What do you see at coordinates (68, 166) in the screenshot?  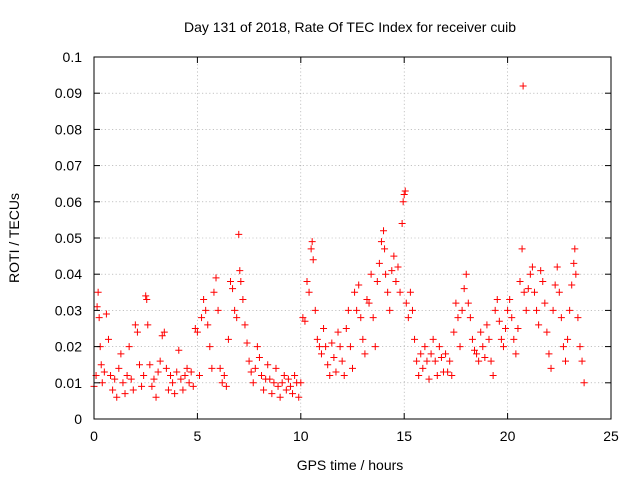 I see `y-tick-label: 0.07` at bounding box center [68, 166].